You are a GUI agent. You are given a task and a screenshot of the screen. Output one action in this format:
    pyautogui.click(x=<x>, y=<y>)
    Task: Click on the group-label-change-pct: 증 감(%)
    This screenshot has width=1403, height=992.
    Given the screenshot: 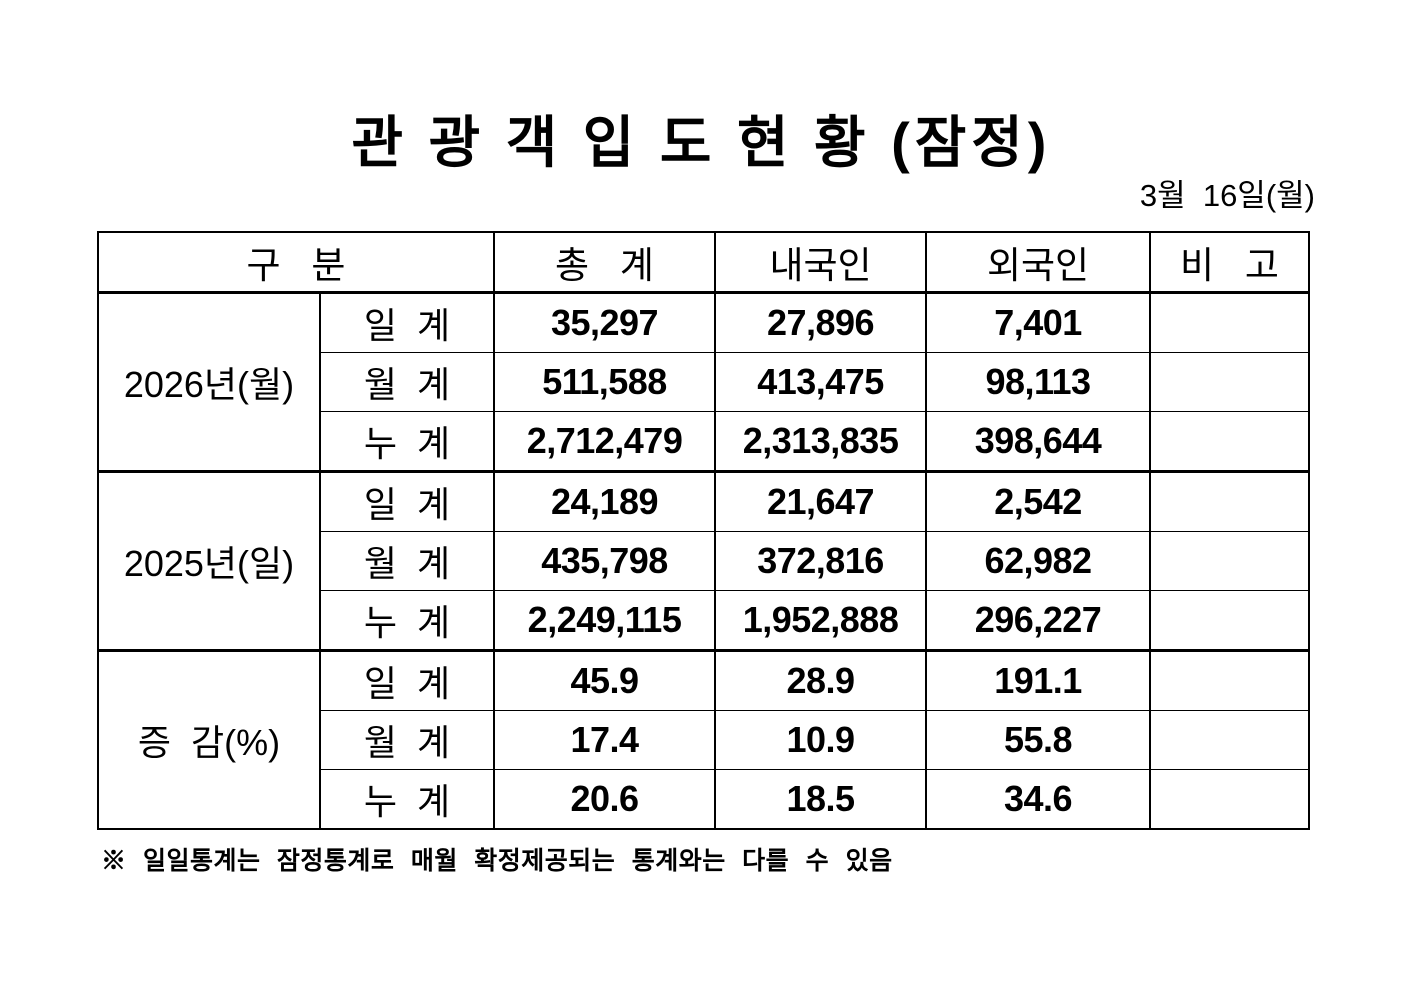 What is the action you would take?
    pyautogui.click(x=209, y=739)
    